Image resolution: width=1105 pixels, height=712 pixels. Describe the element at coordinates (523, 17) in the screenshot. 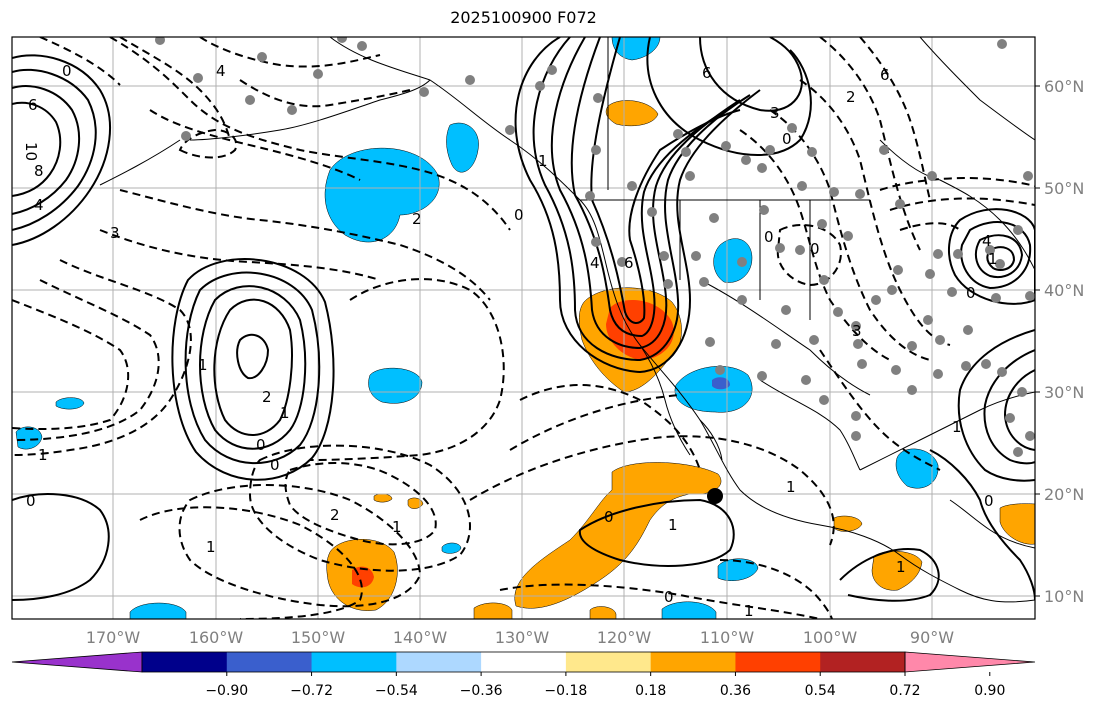

I see `map-title: 2025100900 F072` at that location.